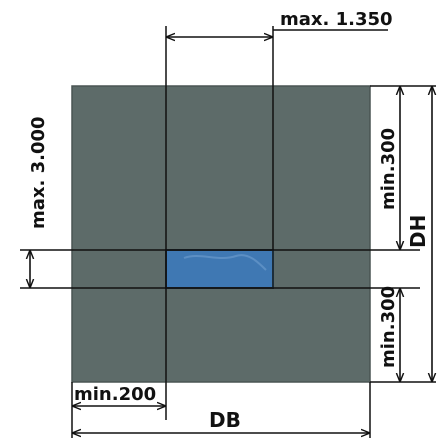 The image size is (440, 439). Describe the element at coordinates (225, 420) in the screenshot. I see `label-db: DB` at that location.